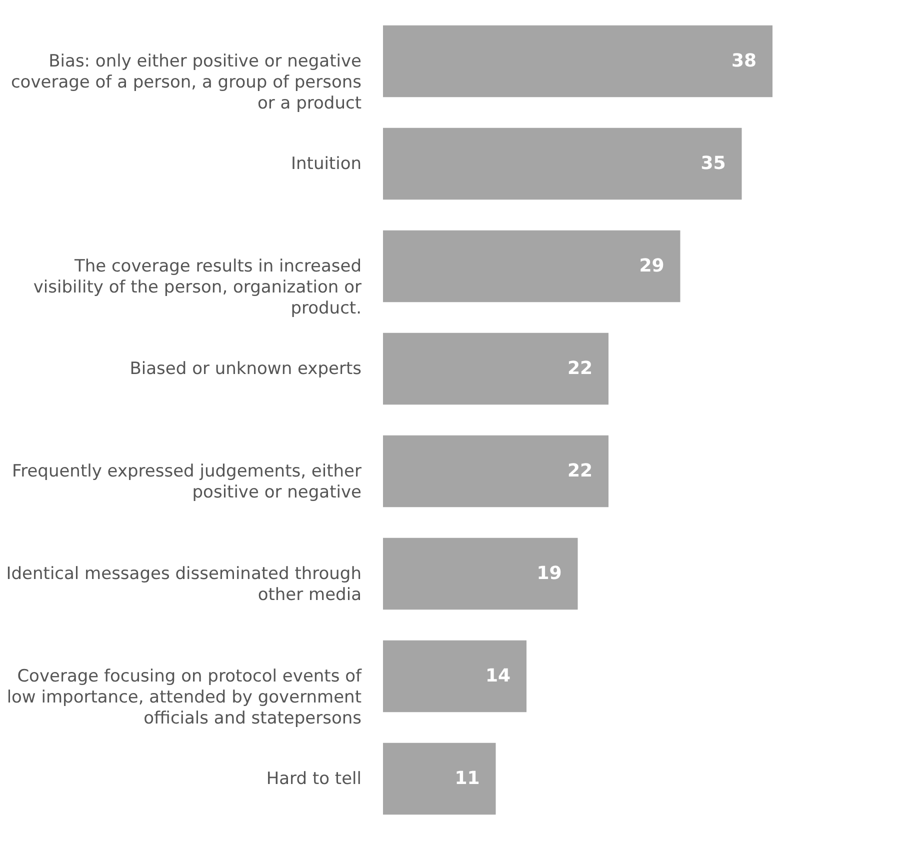 Image resolution: width=923 pixels, height=843 pixels. I want to click on data-label: 19, so click(549, 573).